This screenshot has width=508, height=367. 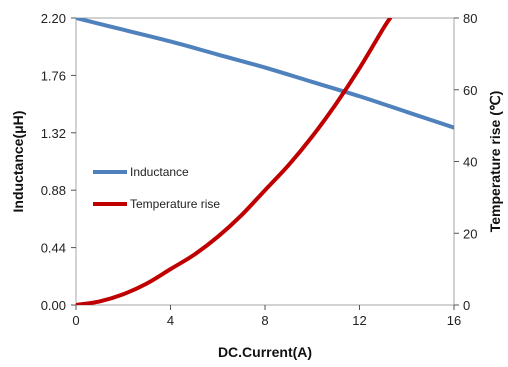 What do you see at coordinates (470, 233) in the screenshot?
I see `y-right-tick-label: 20` at bounding box center [470, 233].